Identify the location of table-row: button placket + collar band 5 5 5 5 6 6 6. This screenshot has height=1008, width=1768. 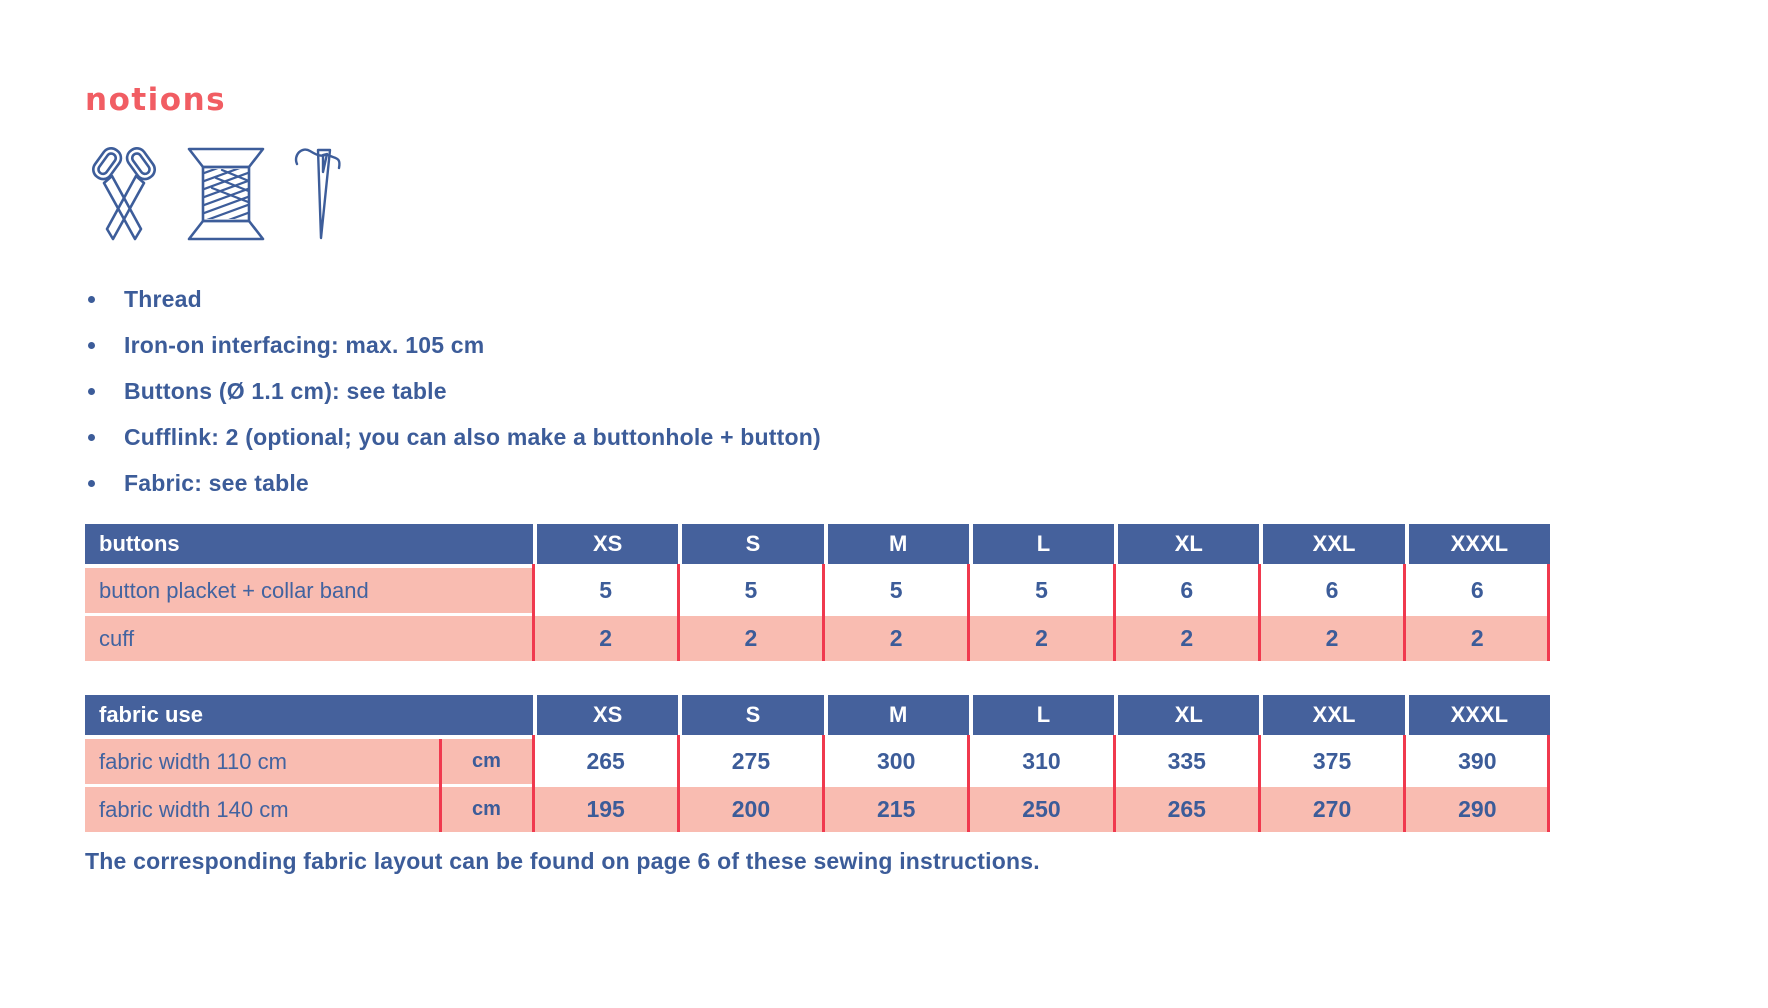
(817, 590).